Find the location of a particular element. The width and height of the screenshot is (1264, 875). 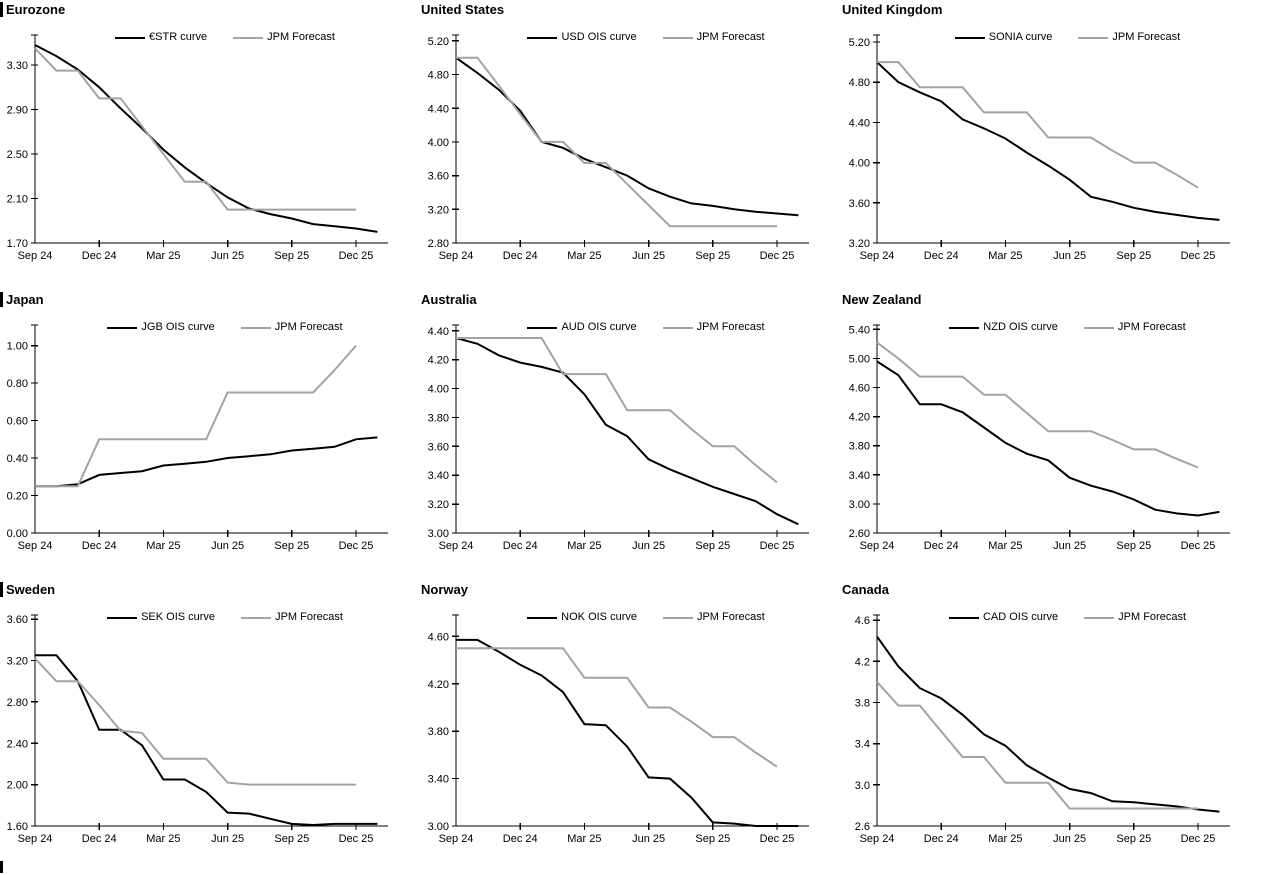

svg-text: 3.8 is located at coordinates (862, 703).